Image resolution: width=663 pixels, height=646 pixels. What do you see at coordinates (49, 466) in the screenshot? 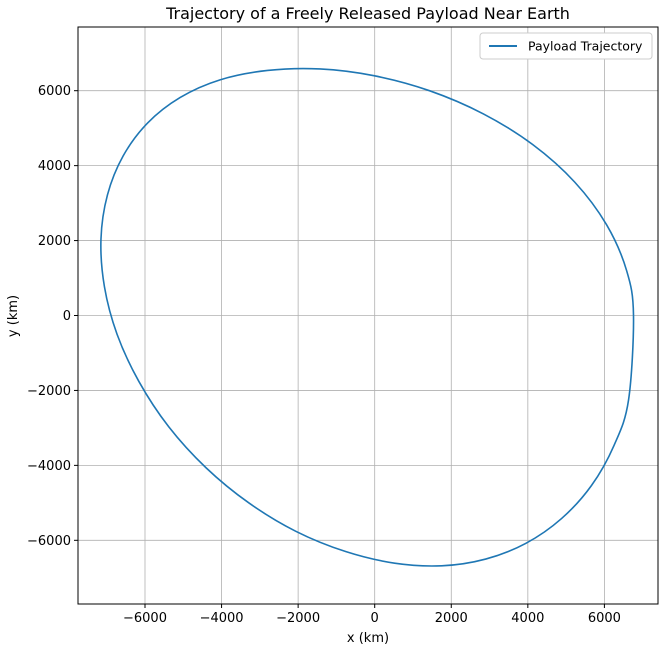
I see `y-tick-label: −4000` at bounding box center [49, 466].